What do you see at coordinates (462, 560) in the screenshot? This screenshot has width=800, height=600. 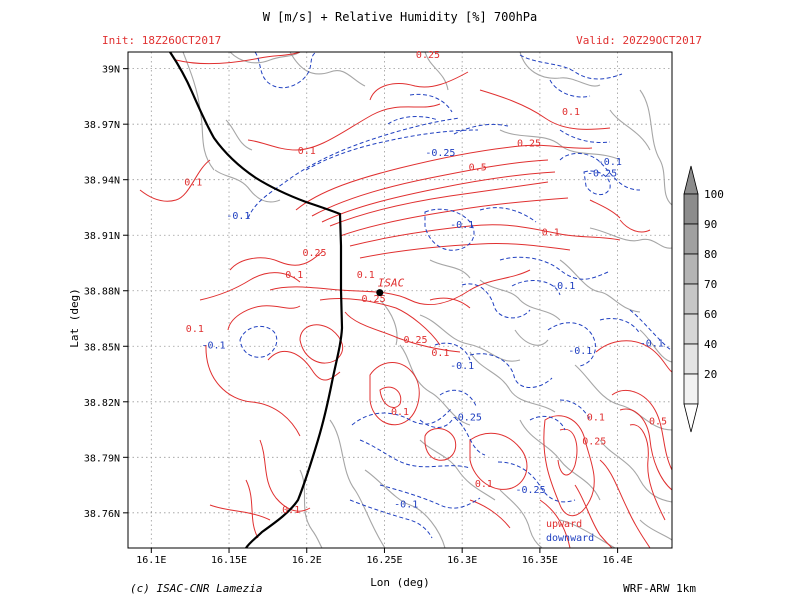 I see `x-tick-label: 16.3E` at bounding box center [462, 560].